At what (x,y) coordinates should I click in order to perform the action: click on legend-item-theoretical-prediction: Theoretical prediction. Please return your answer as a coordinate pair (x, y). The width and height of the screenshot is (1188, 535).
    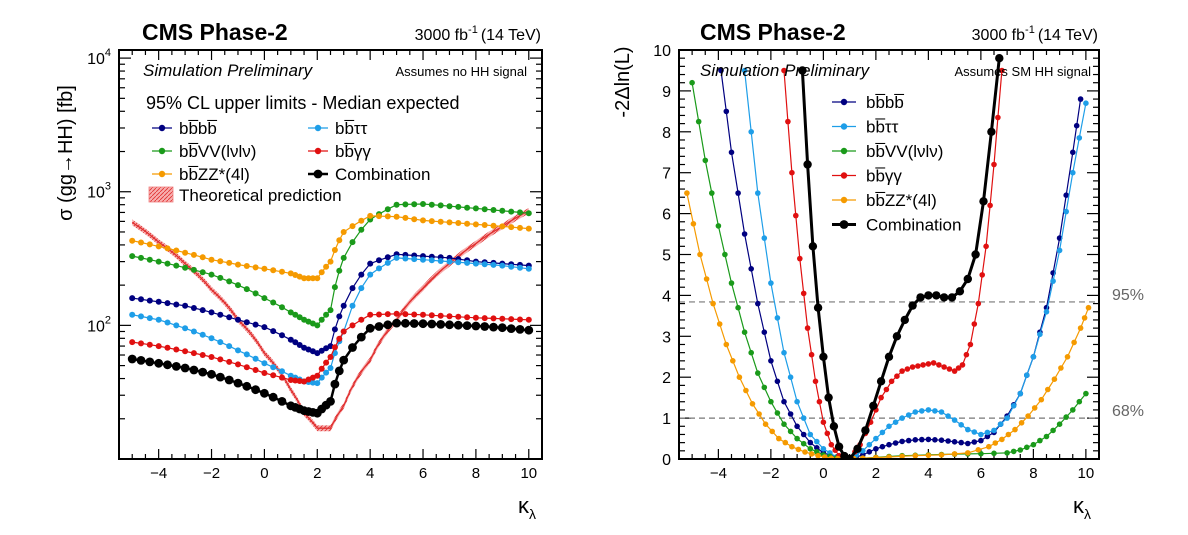
    Looking at the image, I should click on (245, 195).